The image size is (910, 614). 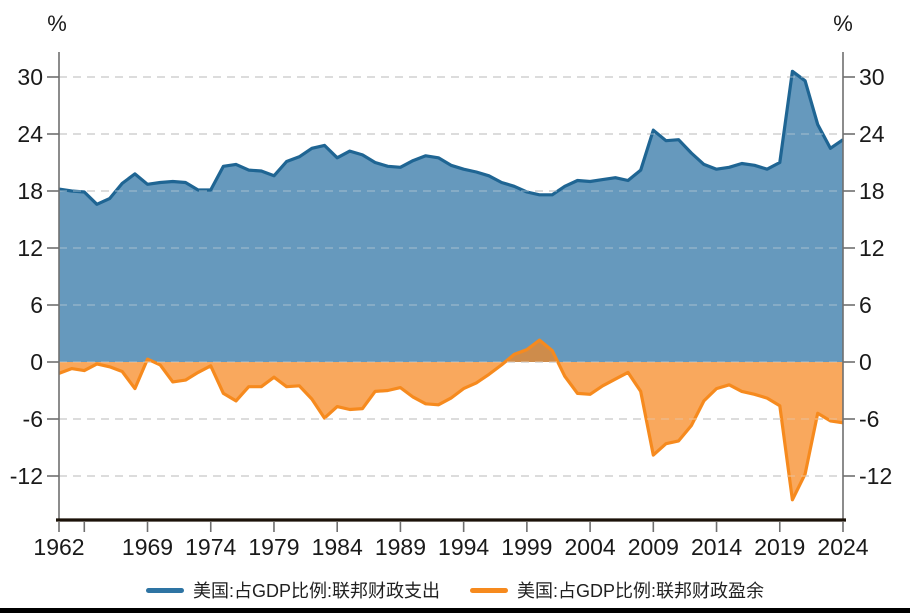 What do you see at coordinates (869, 419) in the screenshot?
I see `y-tick-label-right: -6` at bounding box center [869, 419].